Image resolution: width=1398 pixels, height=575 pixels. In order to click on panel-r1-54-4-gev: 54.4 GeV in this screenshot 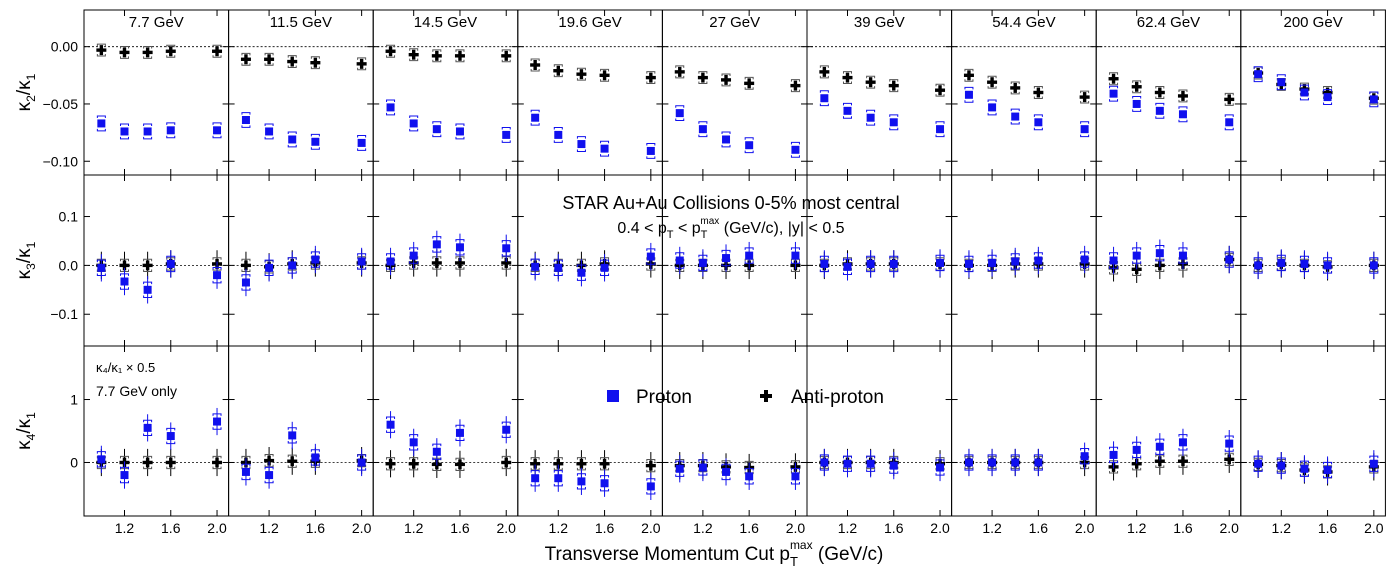, I will do `click(1024, 92)`.